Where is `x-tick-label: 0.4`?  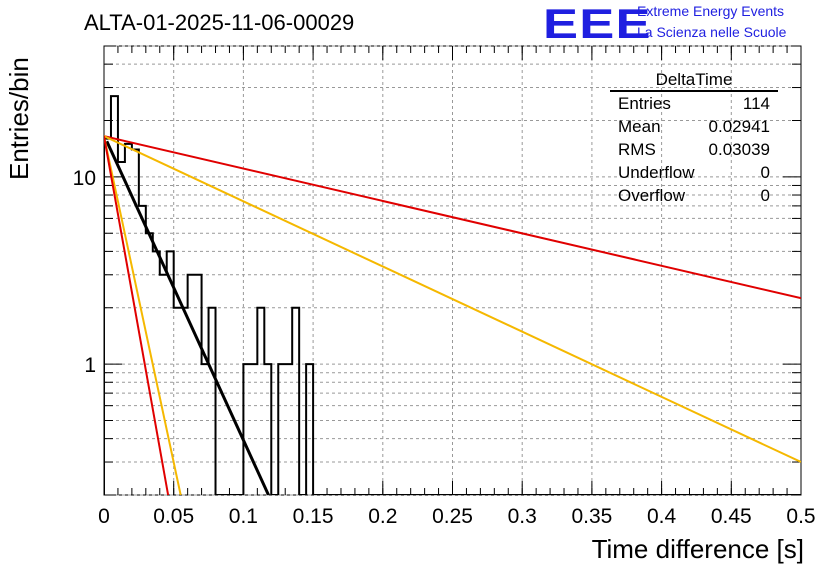
x-tick-label: 0.4 is located at coordinates (662, 516).